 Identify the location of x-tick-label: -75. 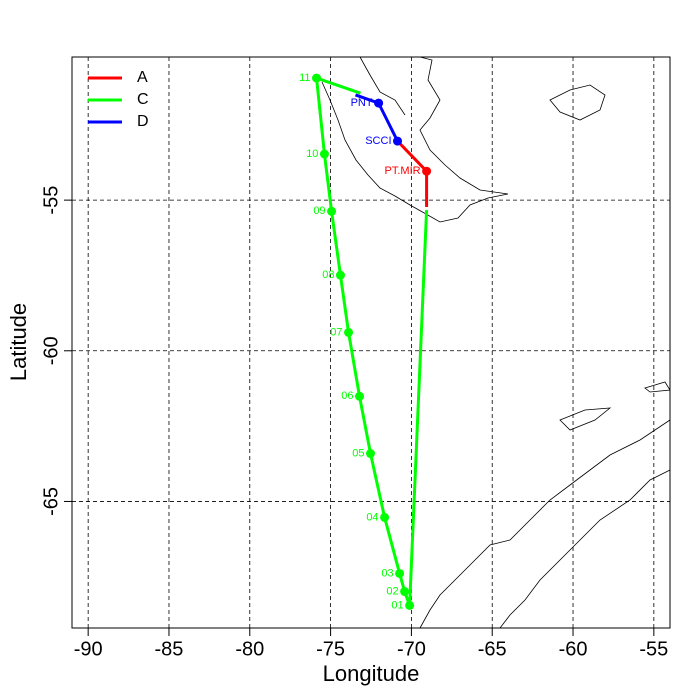
(330, 649).